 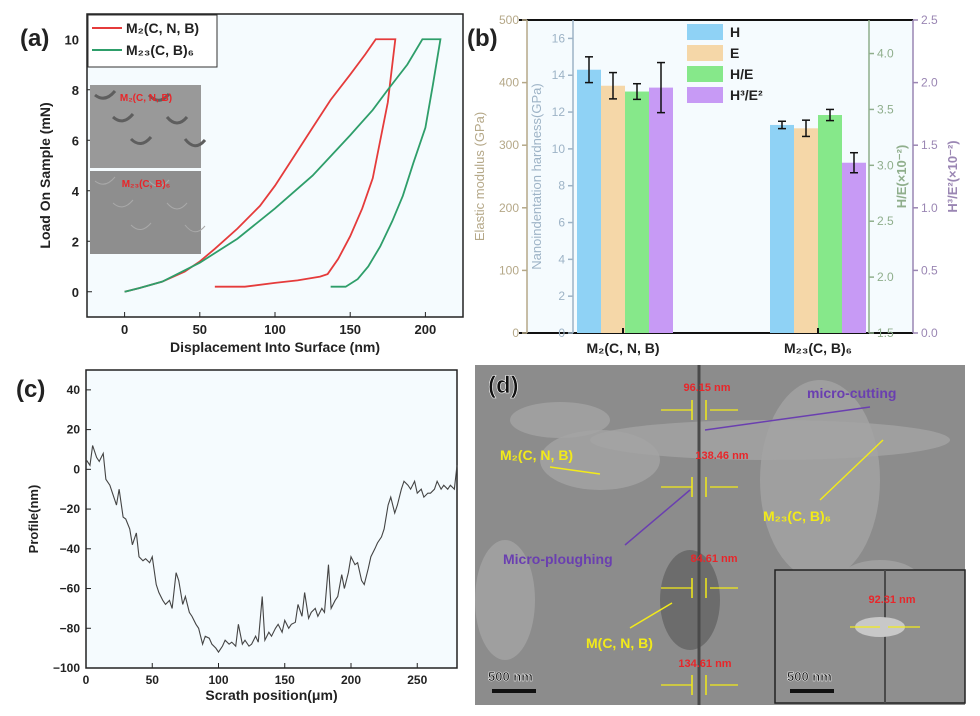 I want to click on measurement-label: 138.46 nm, so click(x=721, y=456).